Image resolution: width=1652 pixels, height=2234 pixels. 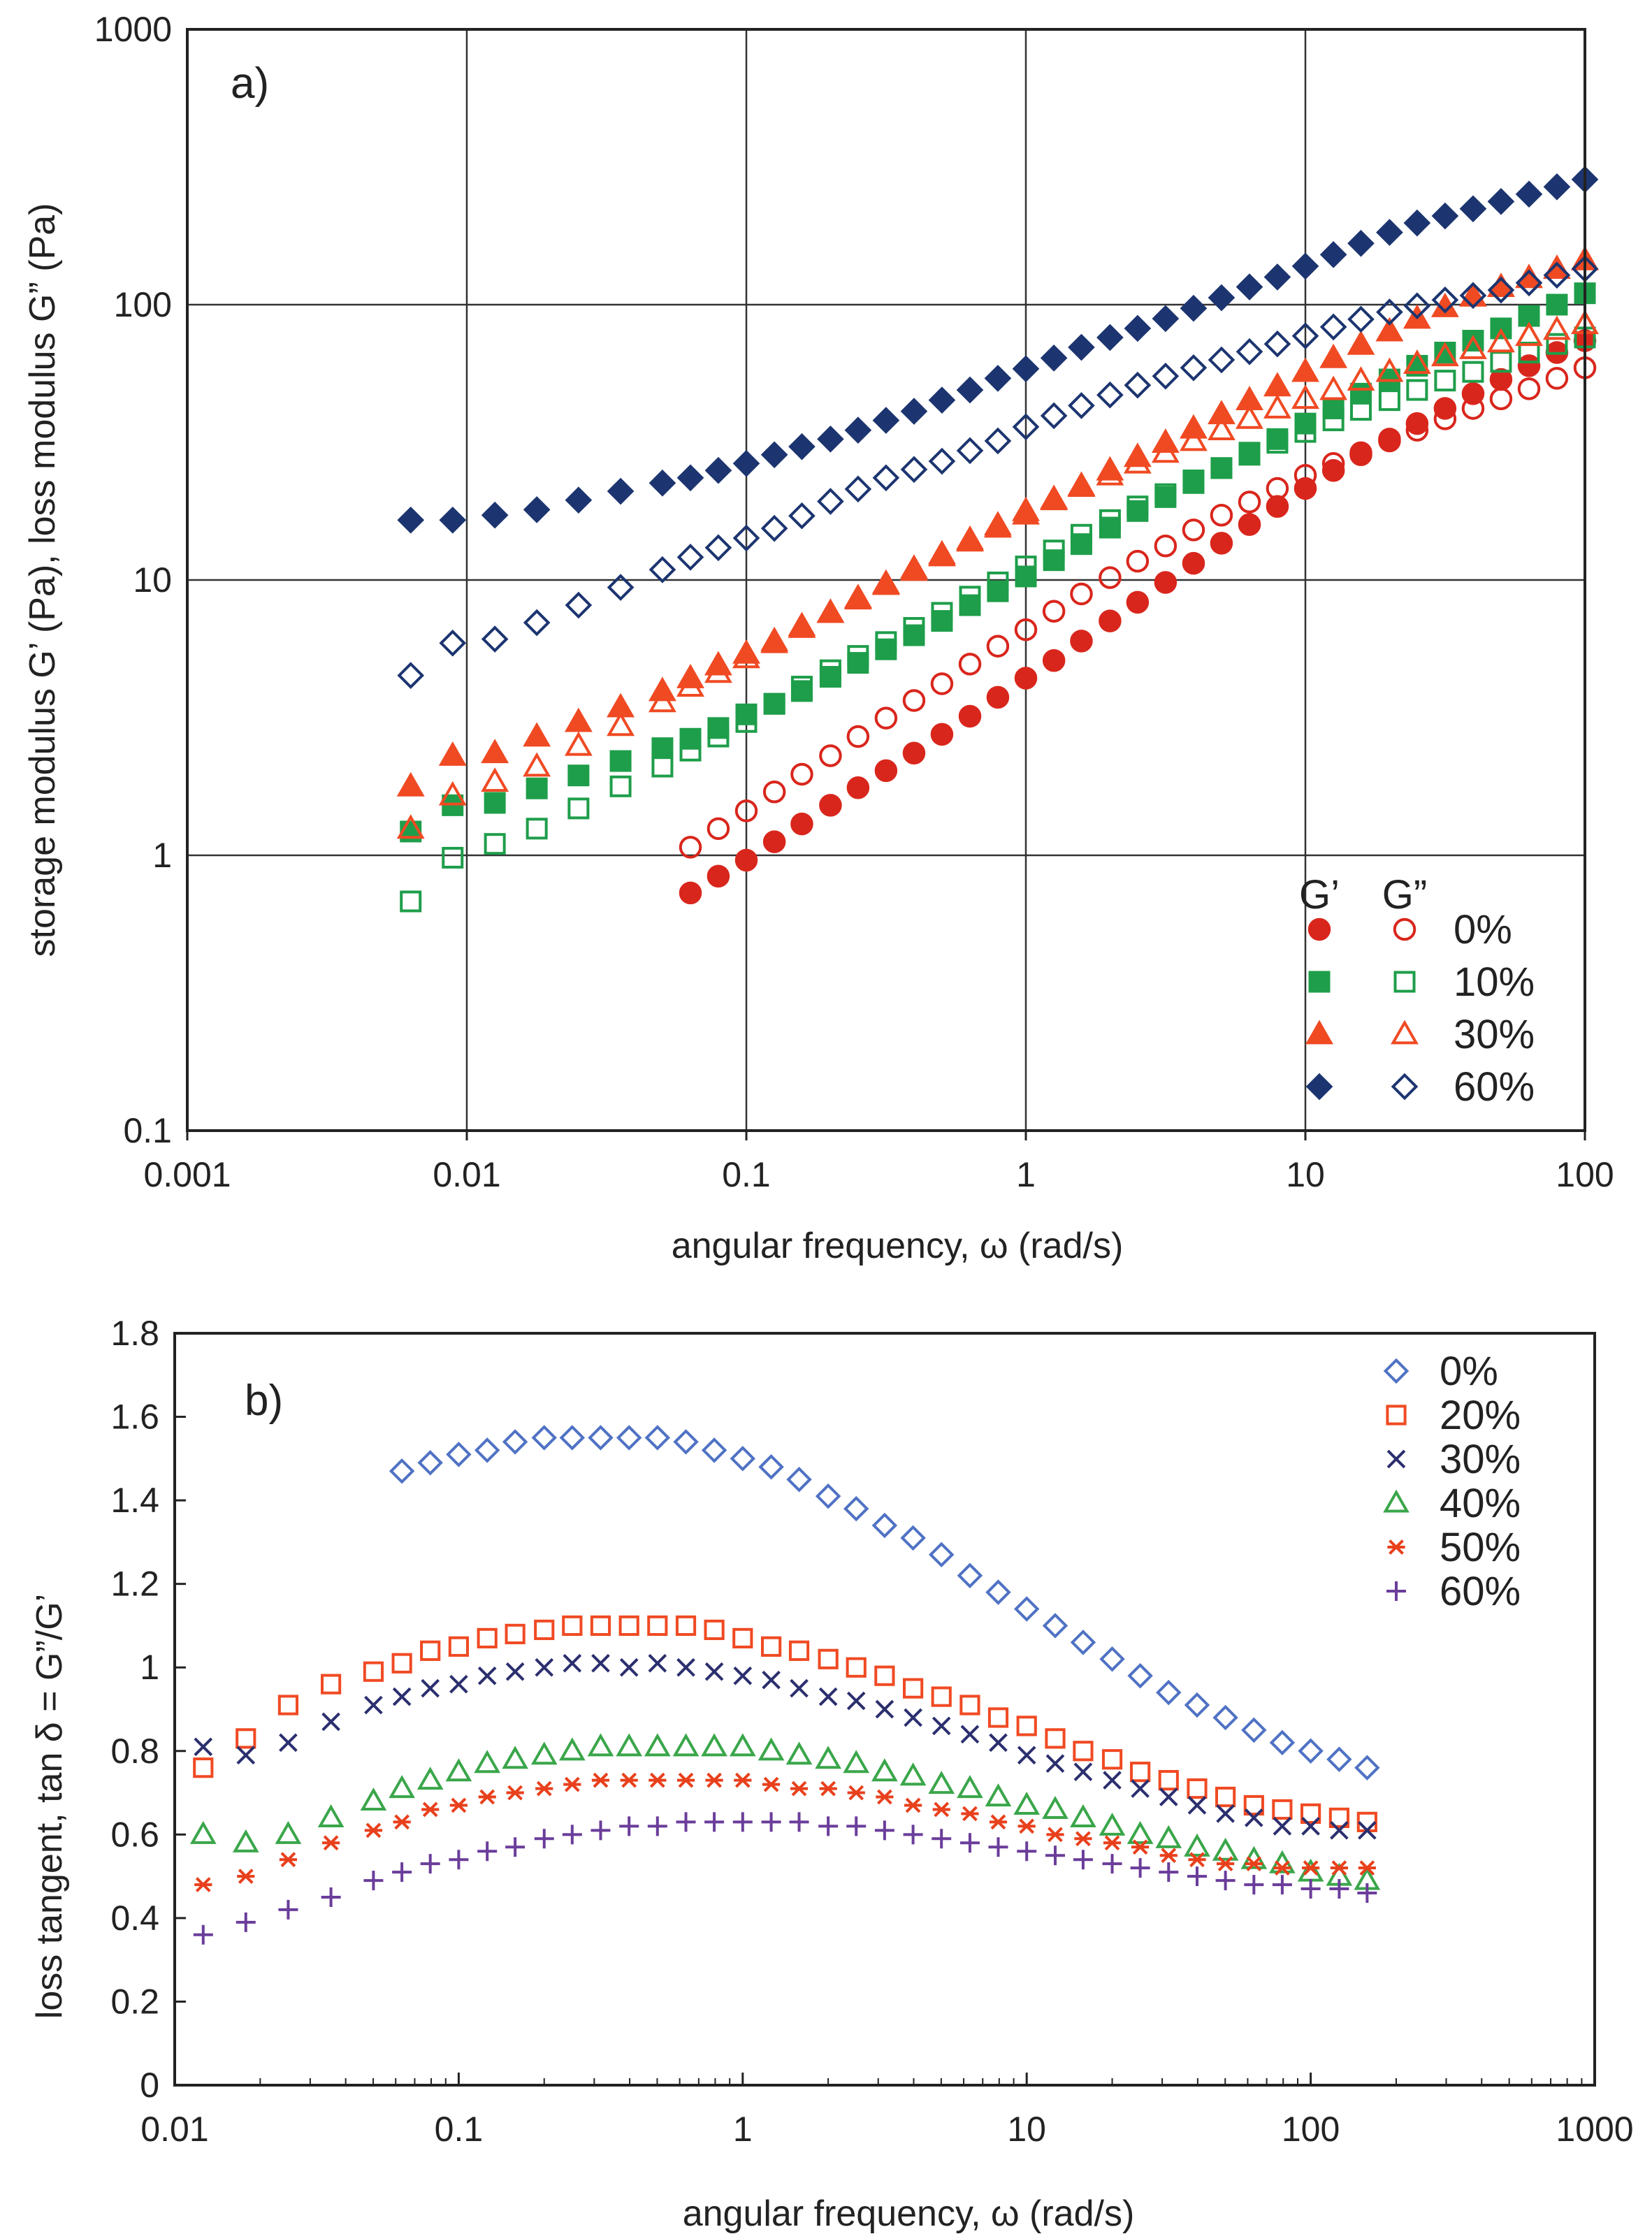 I want to click on chart-a-legend: G’ G” 0% 10% 30% 60%, so click(x=1417, y=991).